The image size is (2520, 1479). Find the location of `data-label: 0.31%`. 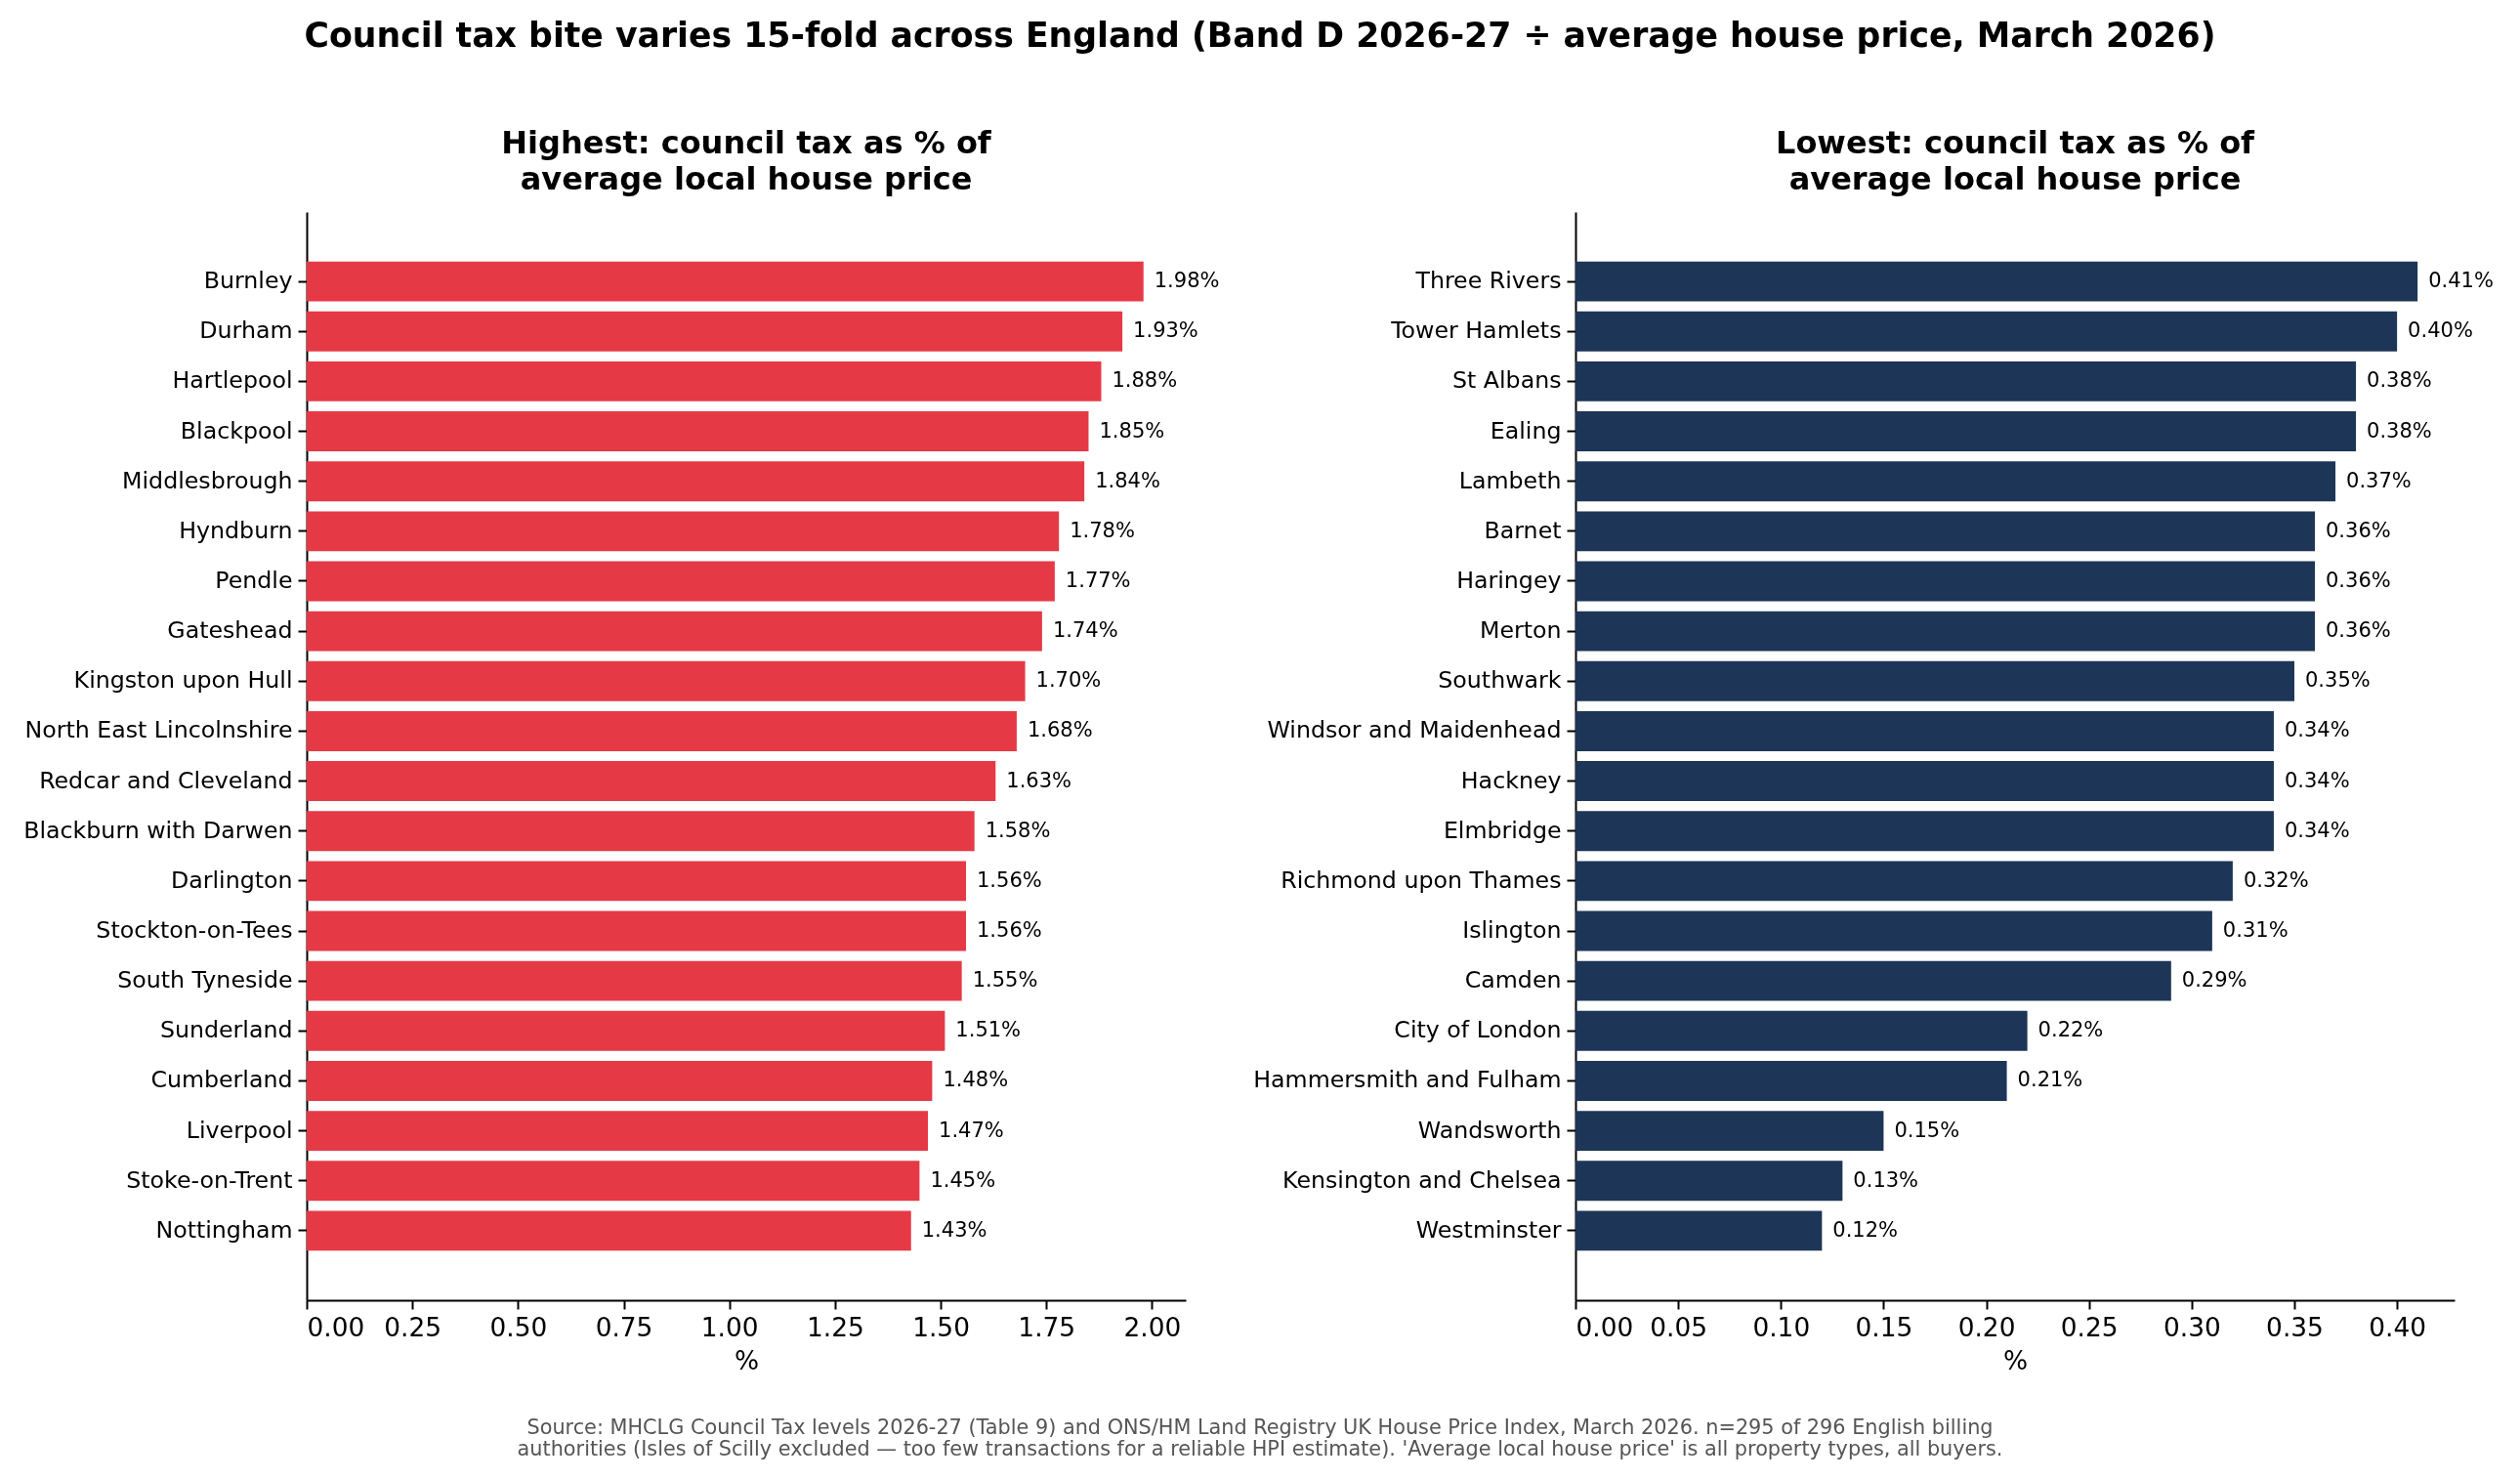

data-label: 0.31% is located at coordinates (2255, 931).